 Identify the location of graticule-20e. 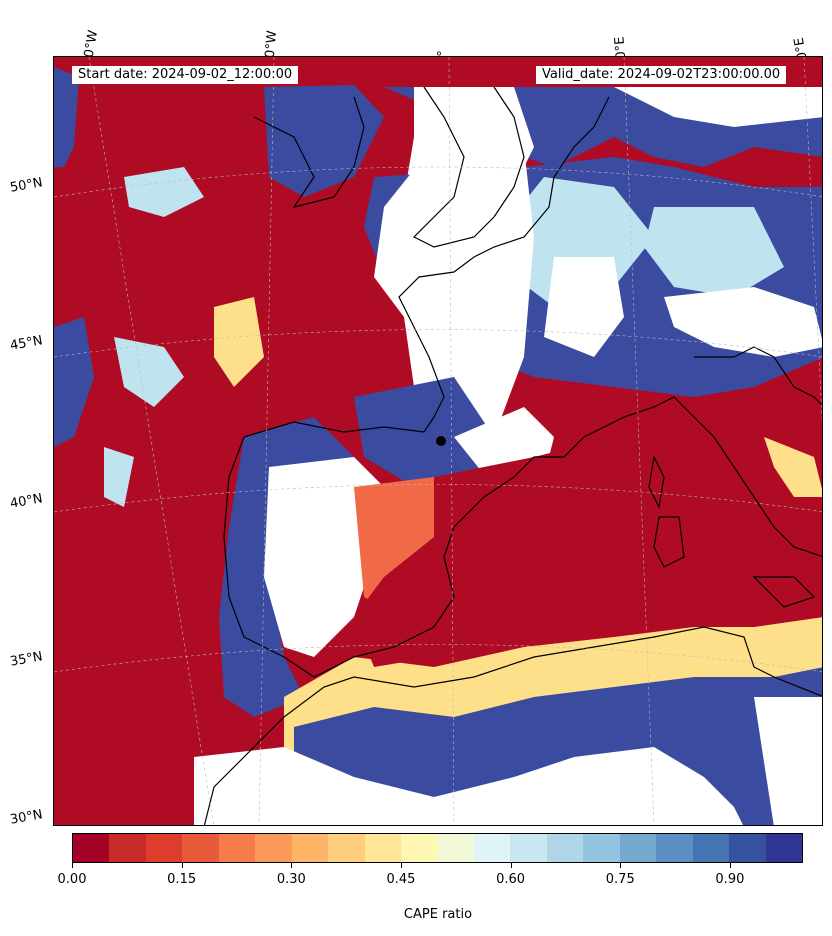
(812, 240).